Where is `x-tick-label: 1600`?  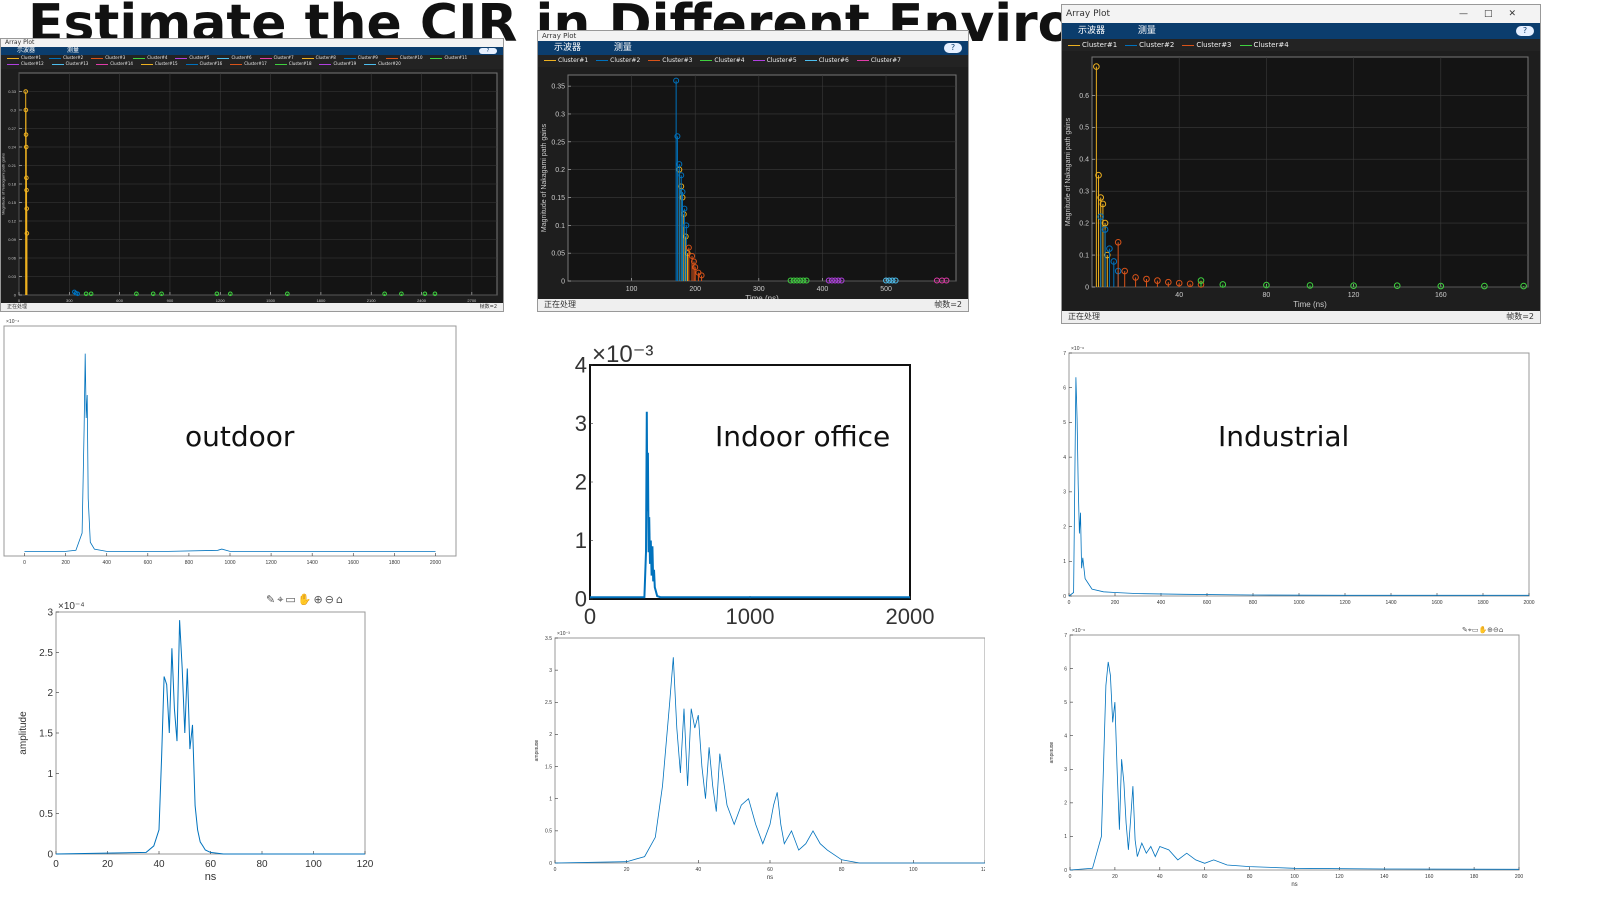 x-tick-label: 1600 is located at coordinates (353, 563).